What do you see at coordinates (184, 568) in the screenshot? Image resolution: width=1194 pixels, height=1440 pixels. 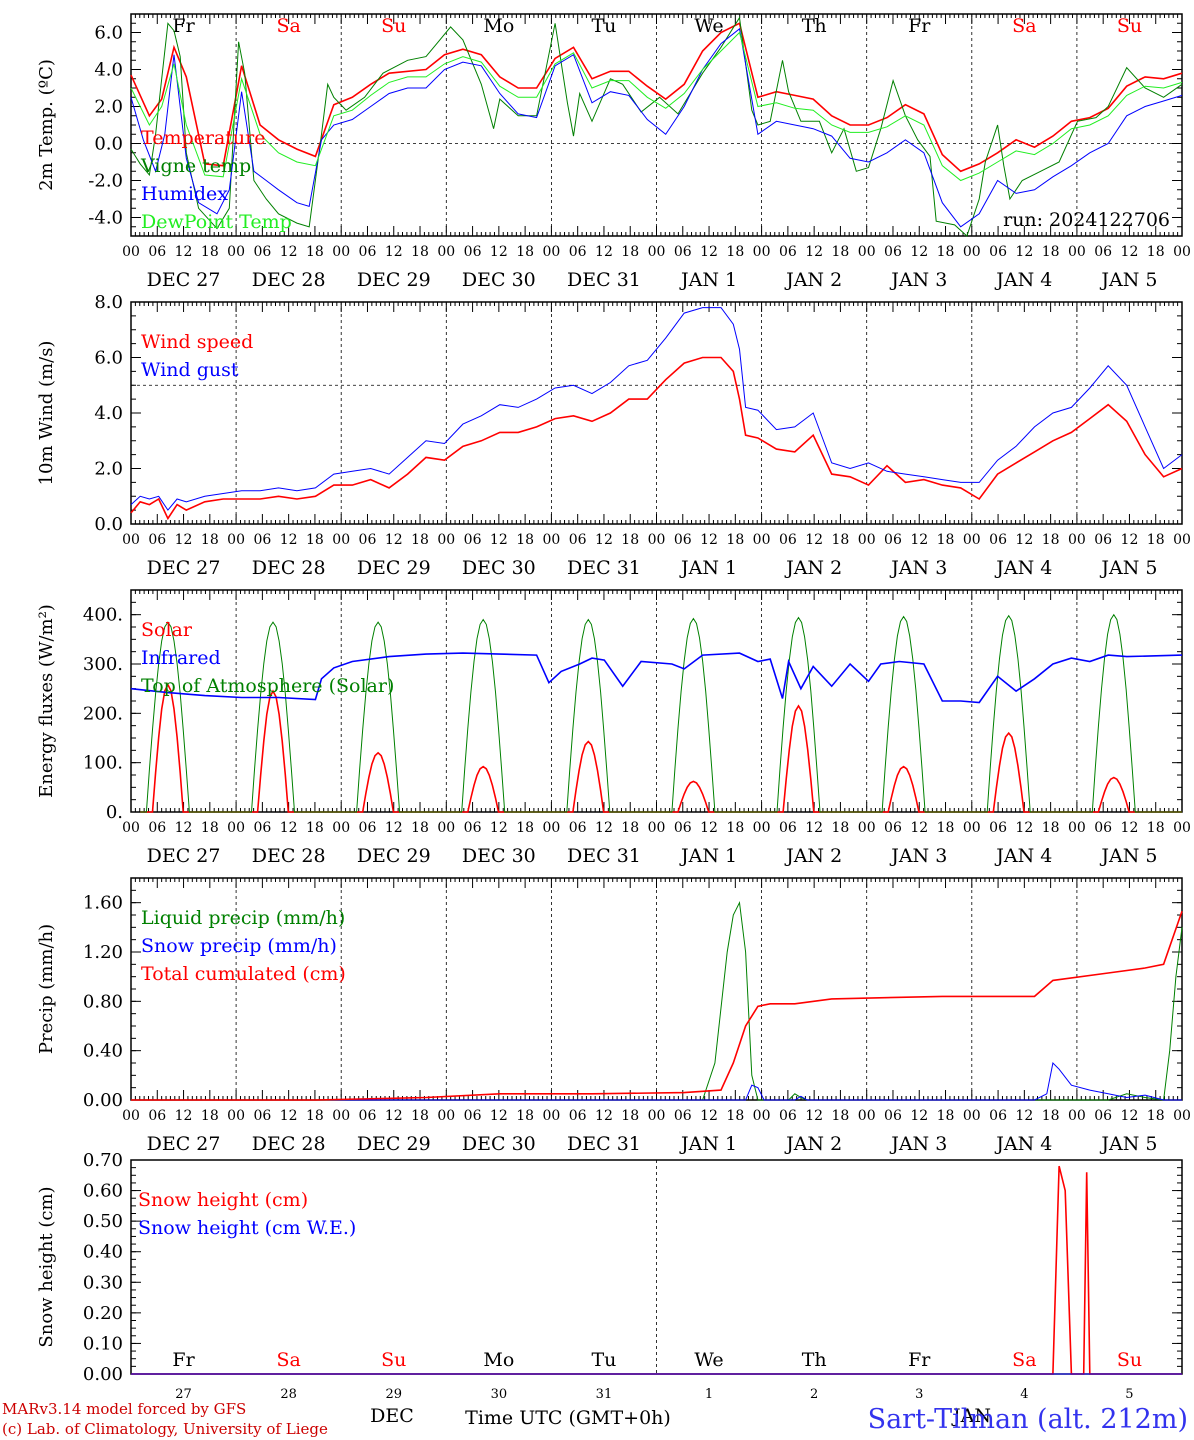 I see `wind-x-day-label: DEC 27` at bounding box center [184, 568].